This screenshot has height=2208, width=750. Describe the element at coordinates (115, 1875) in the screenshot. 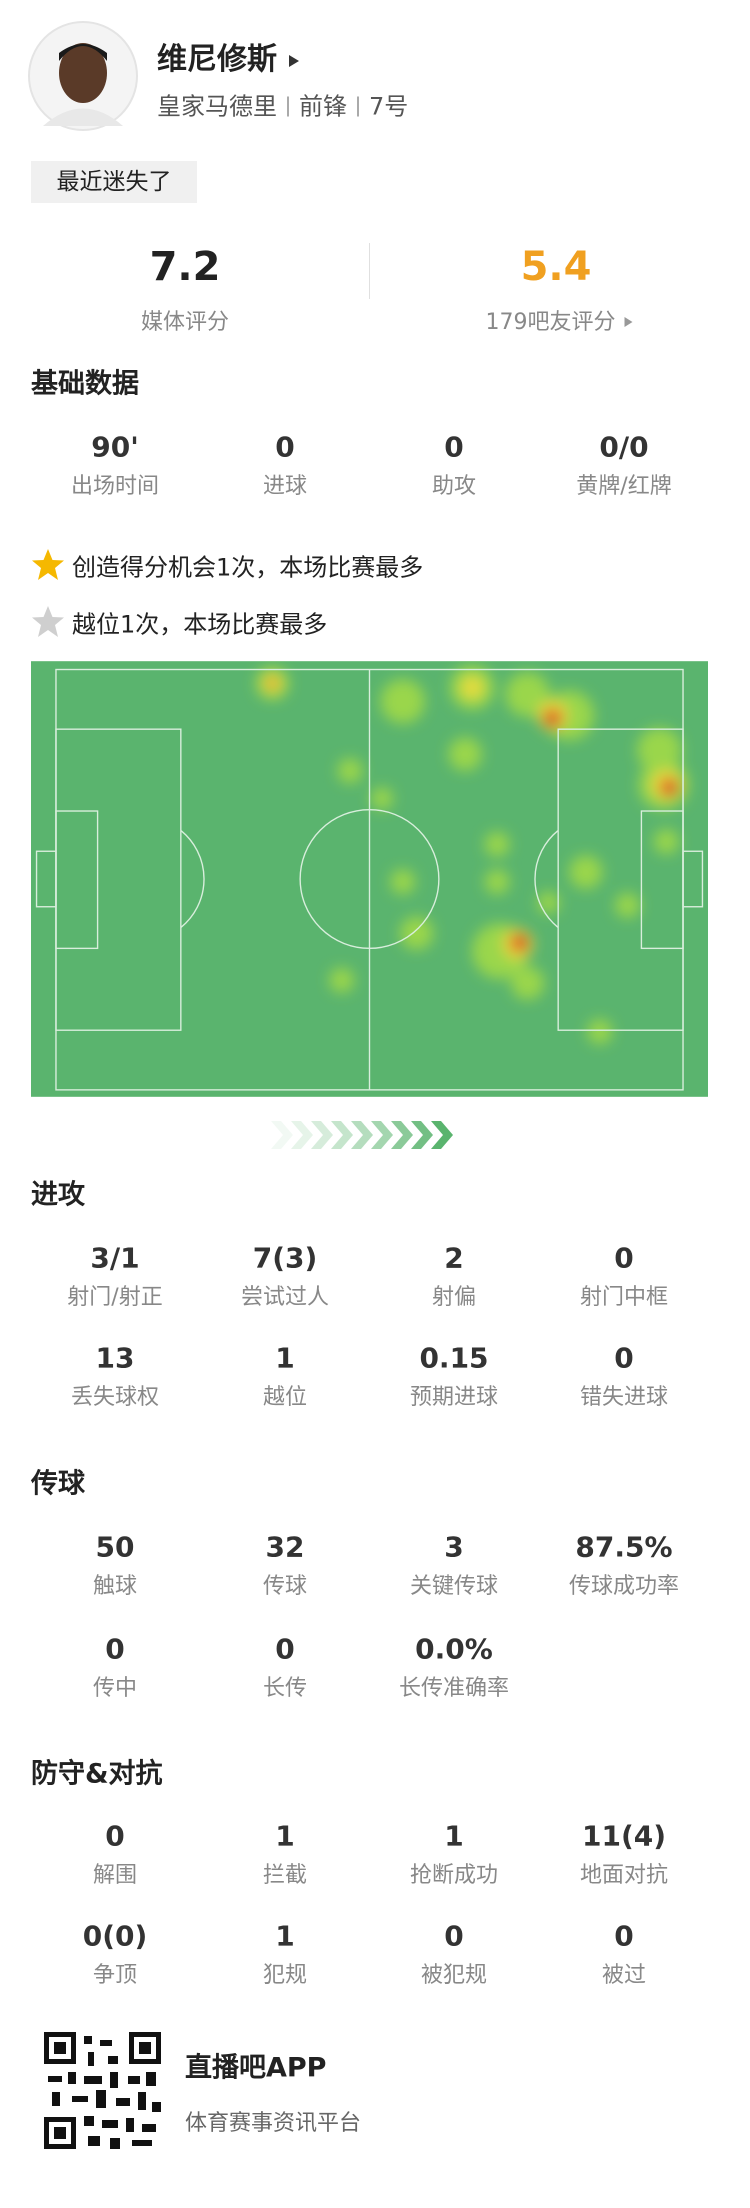

I see `stat-label: 解围` at that location.